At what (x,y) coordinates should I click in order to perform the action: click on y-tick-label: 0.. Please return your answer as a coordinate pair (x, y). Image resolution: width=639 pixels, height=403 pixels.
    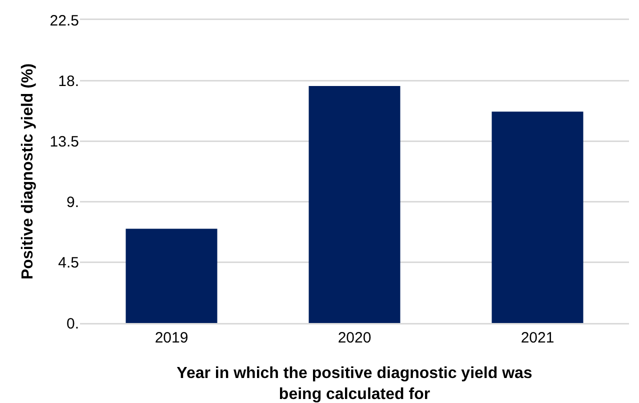
    Looking at the image, I should click on (72, 323).